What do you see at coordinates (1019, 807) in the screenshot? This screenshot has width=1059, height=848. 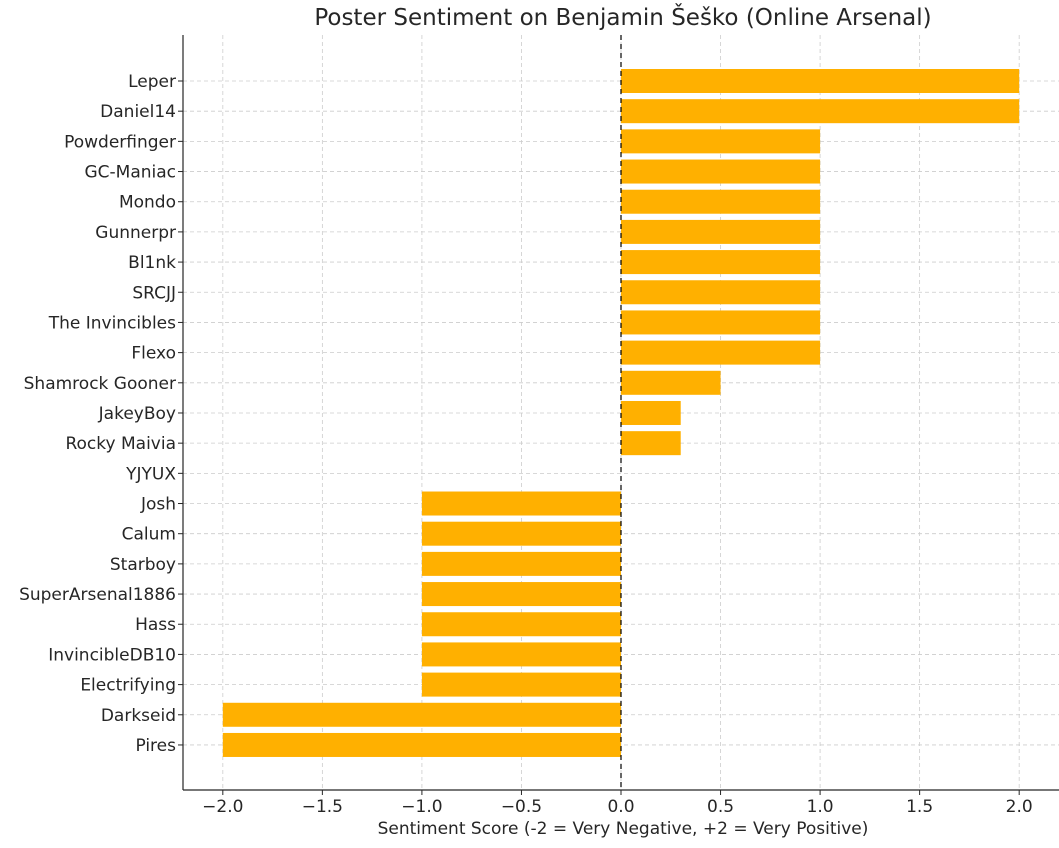 I see `x-tick-label: 2.0` at bounding box center [1019, 807].